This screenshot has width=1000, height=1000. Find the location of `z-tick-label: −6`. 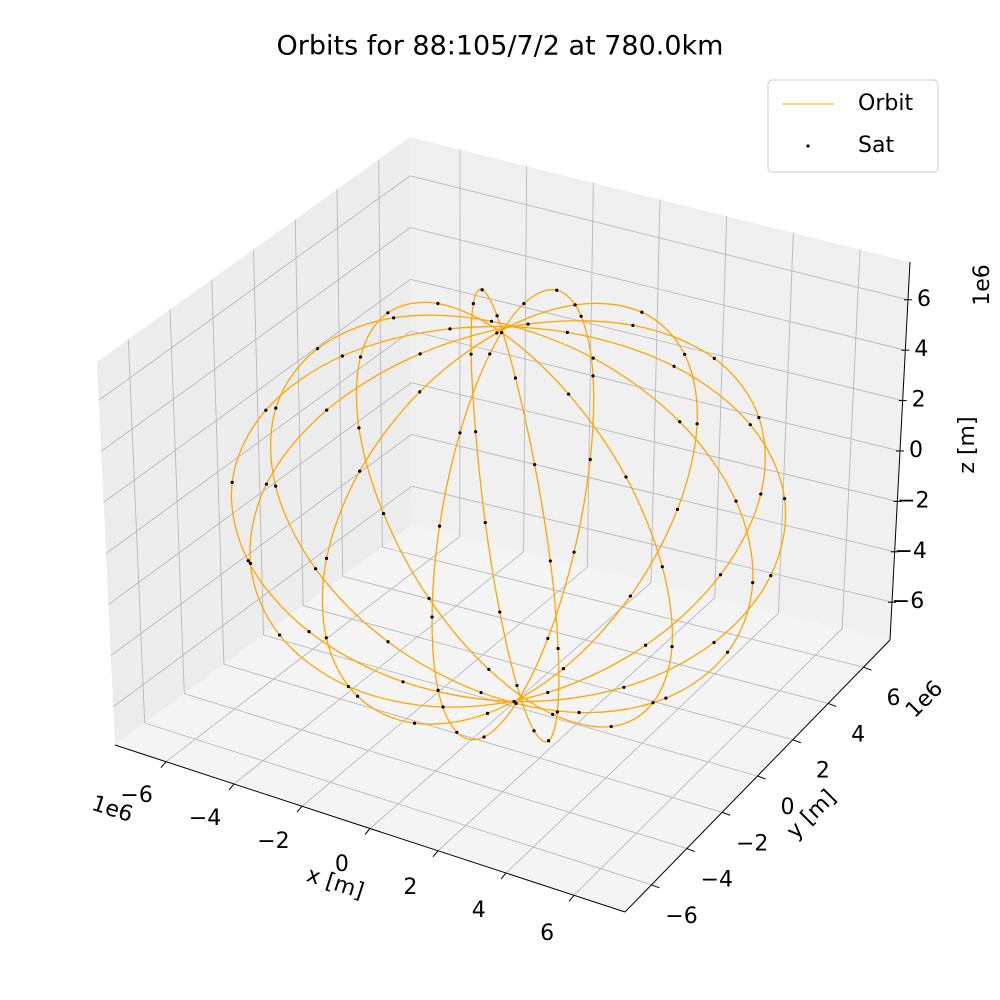

z-tick-label: −6 is located at coordinates (908, 601).